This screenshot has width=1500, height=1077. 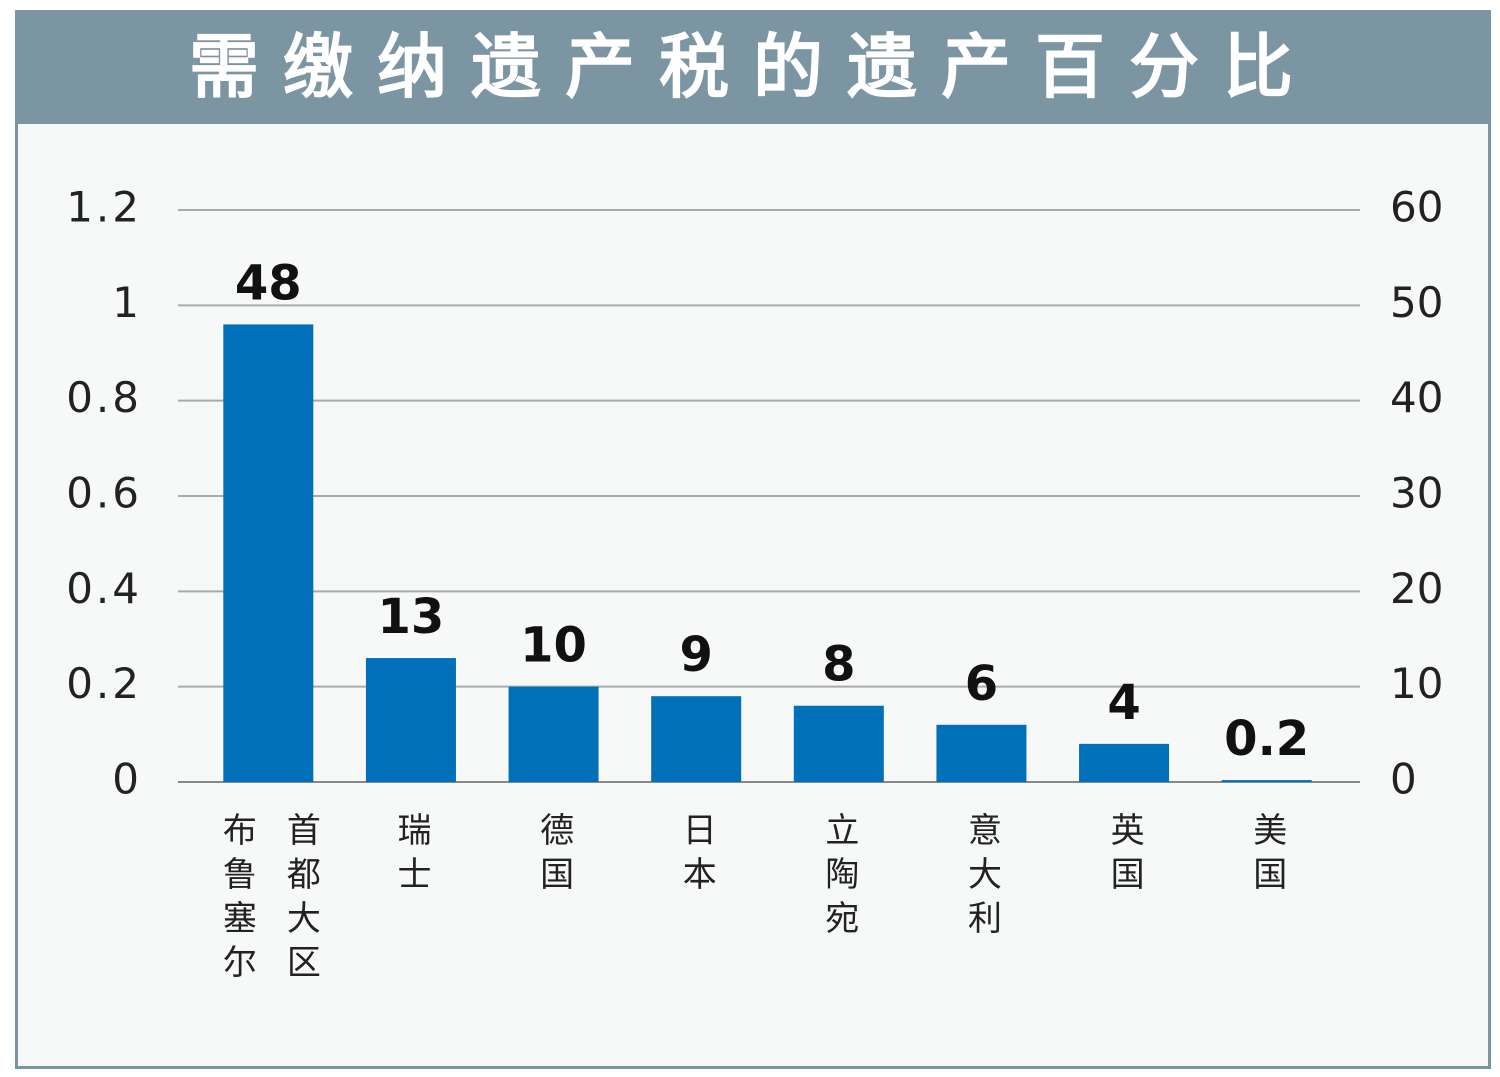 I want to click on x-tick-label: 立陶宛, so click(x=838, y=878).